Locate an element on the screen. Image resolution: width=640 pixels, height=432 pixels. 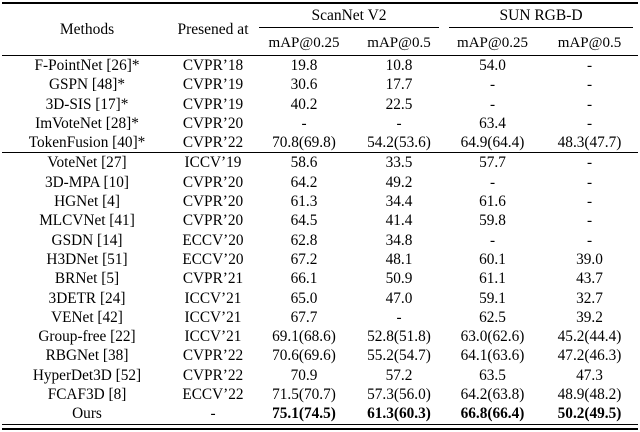
method-cell: HGNet [4] is located at coordinates (87, 202).